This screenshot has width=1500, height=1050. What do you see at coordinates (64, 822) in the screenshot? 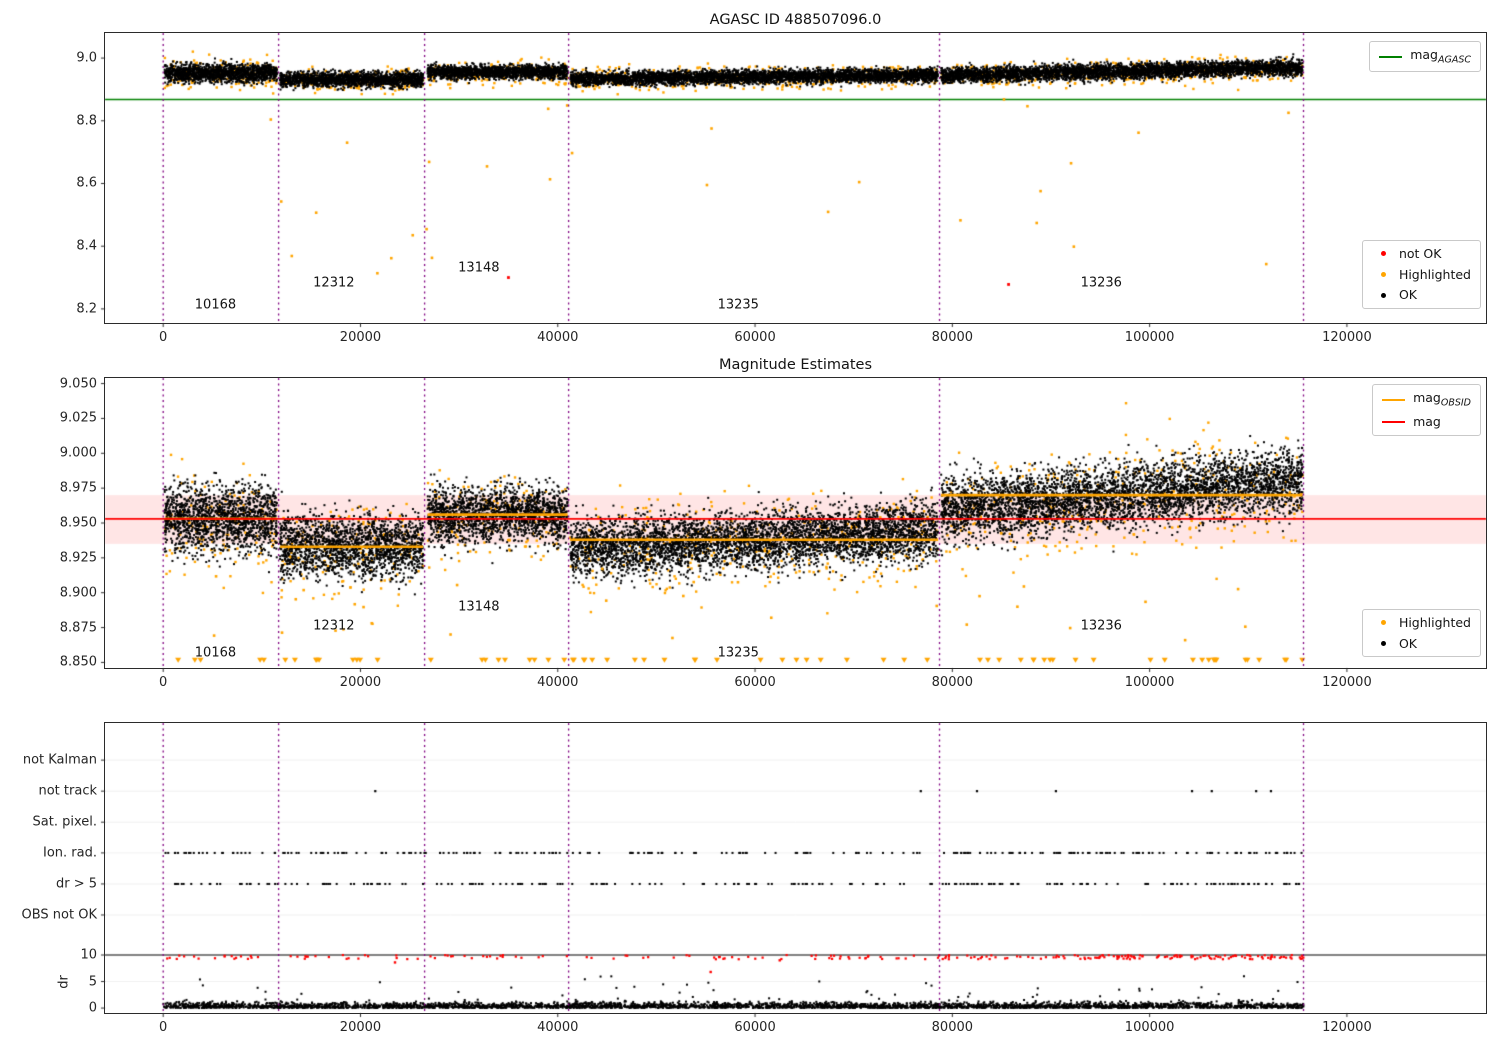
I see `flag-row-label-sat-pixel-: Sat. pixel.` at bounding box center [64, 822].